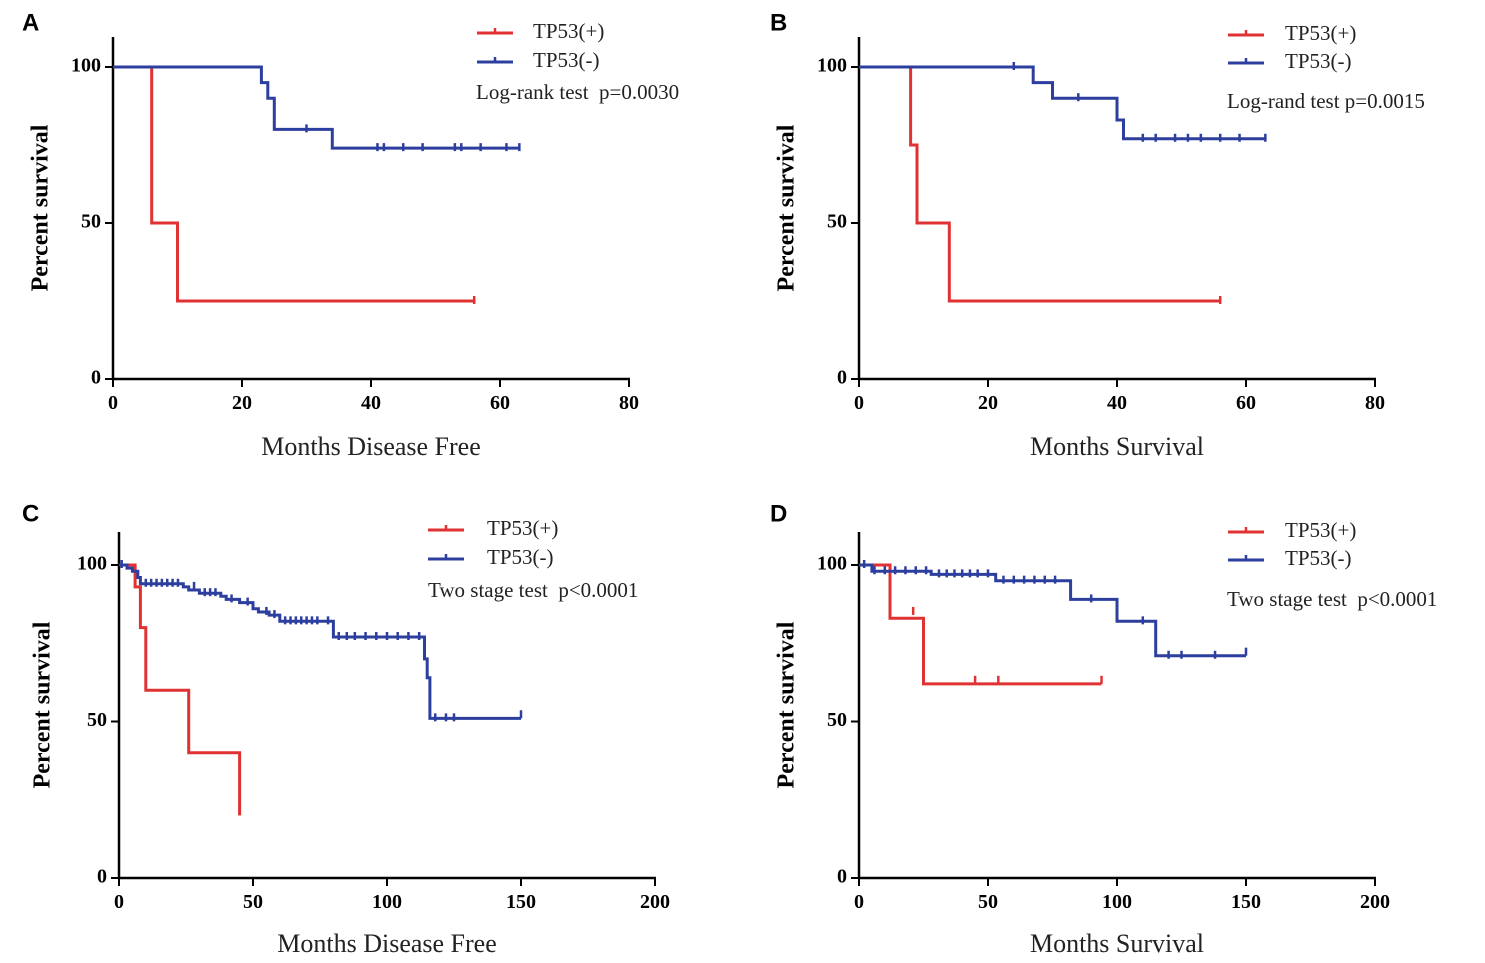  What do you see at coordinates (30, 513) in the screenshot?
I see `panel-letter: C` at bounding box center [30, 513].